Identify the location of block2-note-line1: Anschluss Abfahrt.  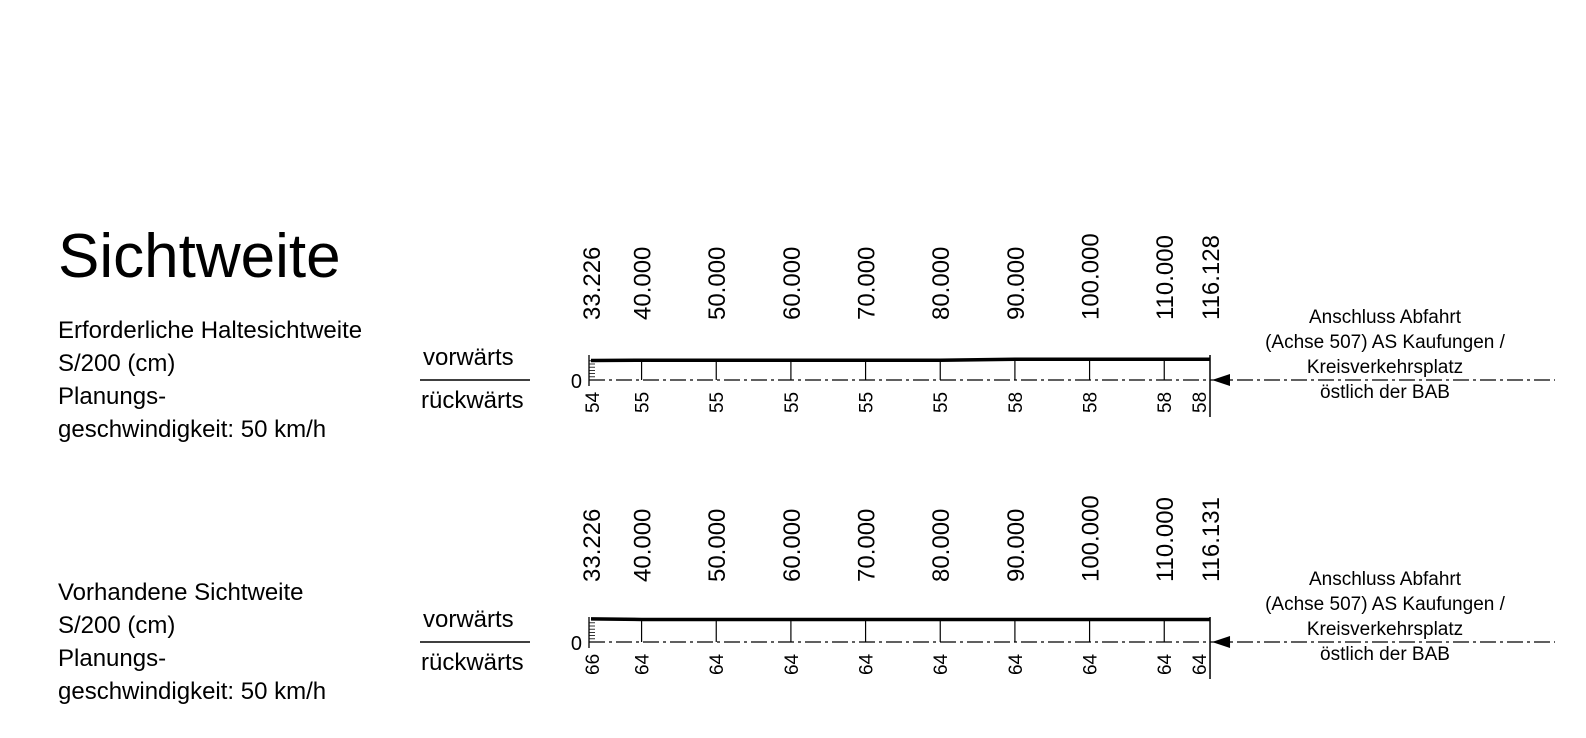
(1385, 579).